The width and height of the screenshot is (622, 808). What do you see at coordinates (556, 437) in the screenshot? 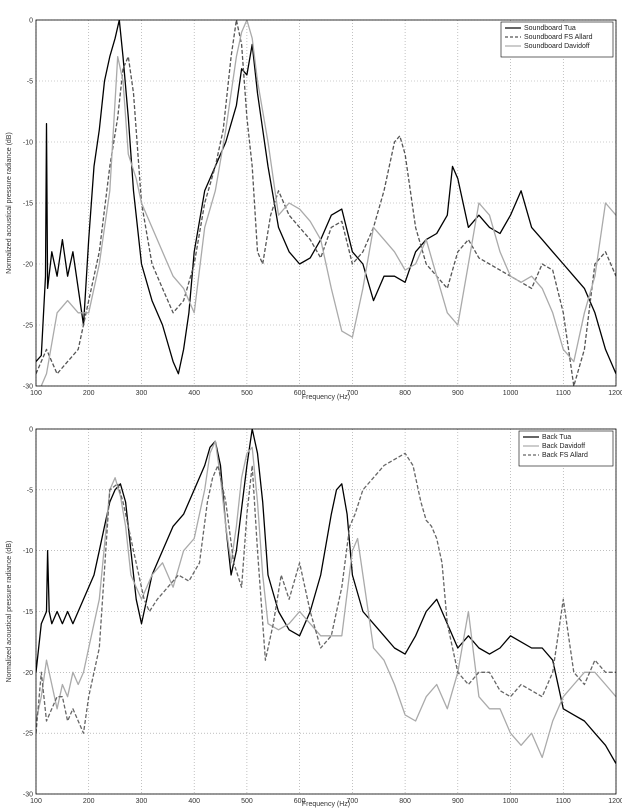
I see `legend-entry: Back Tua` at bounding box center [556, 437].